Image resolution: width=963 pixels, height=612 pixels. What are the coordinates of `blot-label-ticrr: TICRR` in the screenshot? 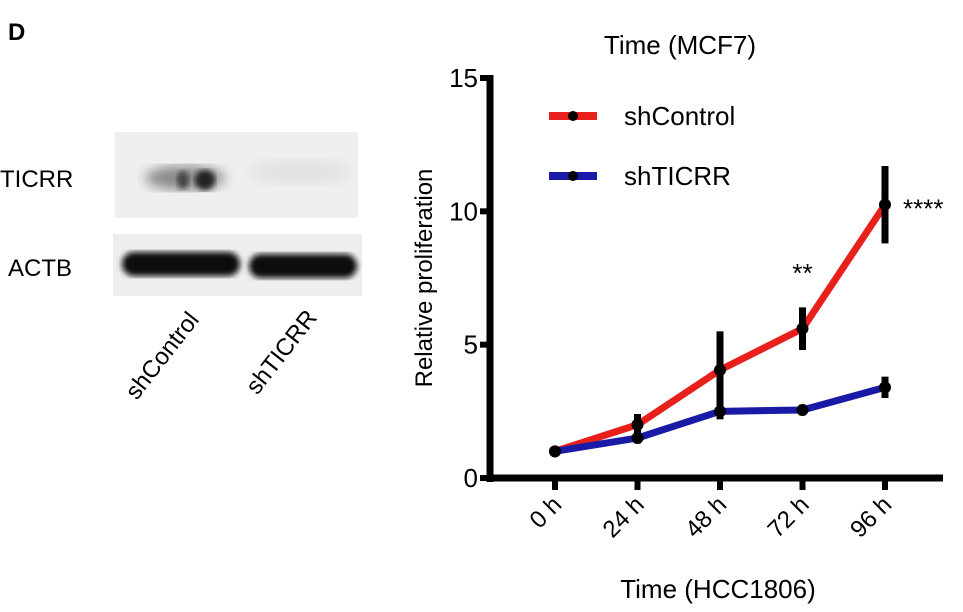 It's located at (36, 179).